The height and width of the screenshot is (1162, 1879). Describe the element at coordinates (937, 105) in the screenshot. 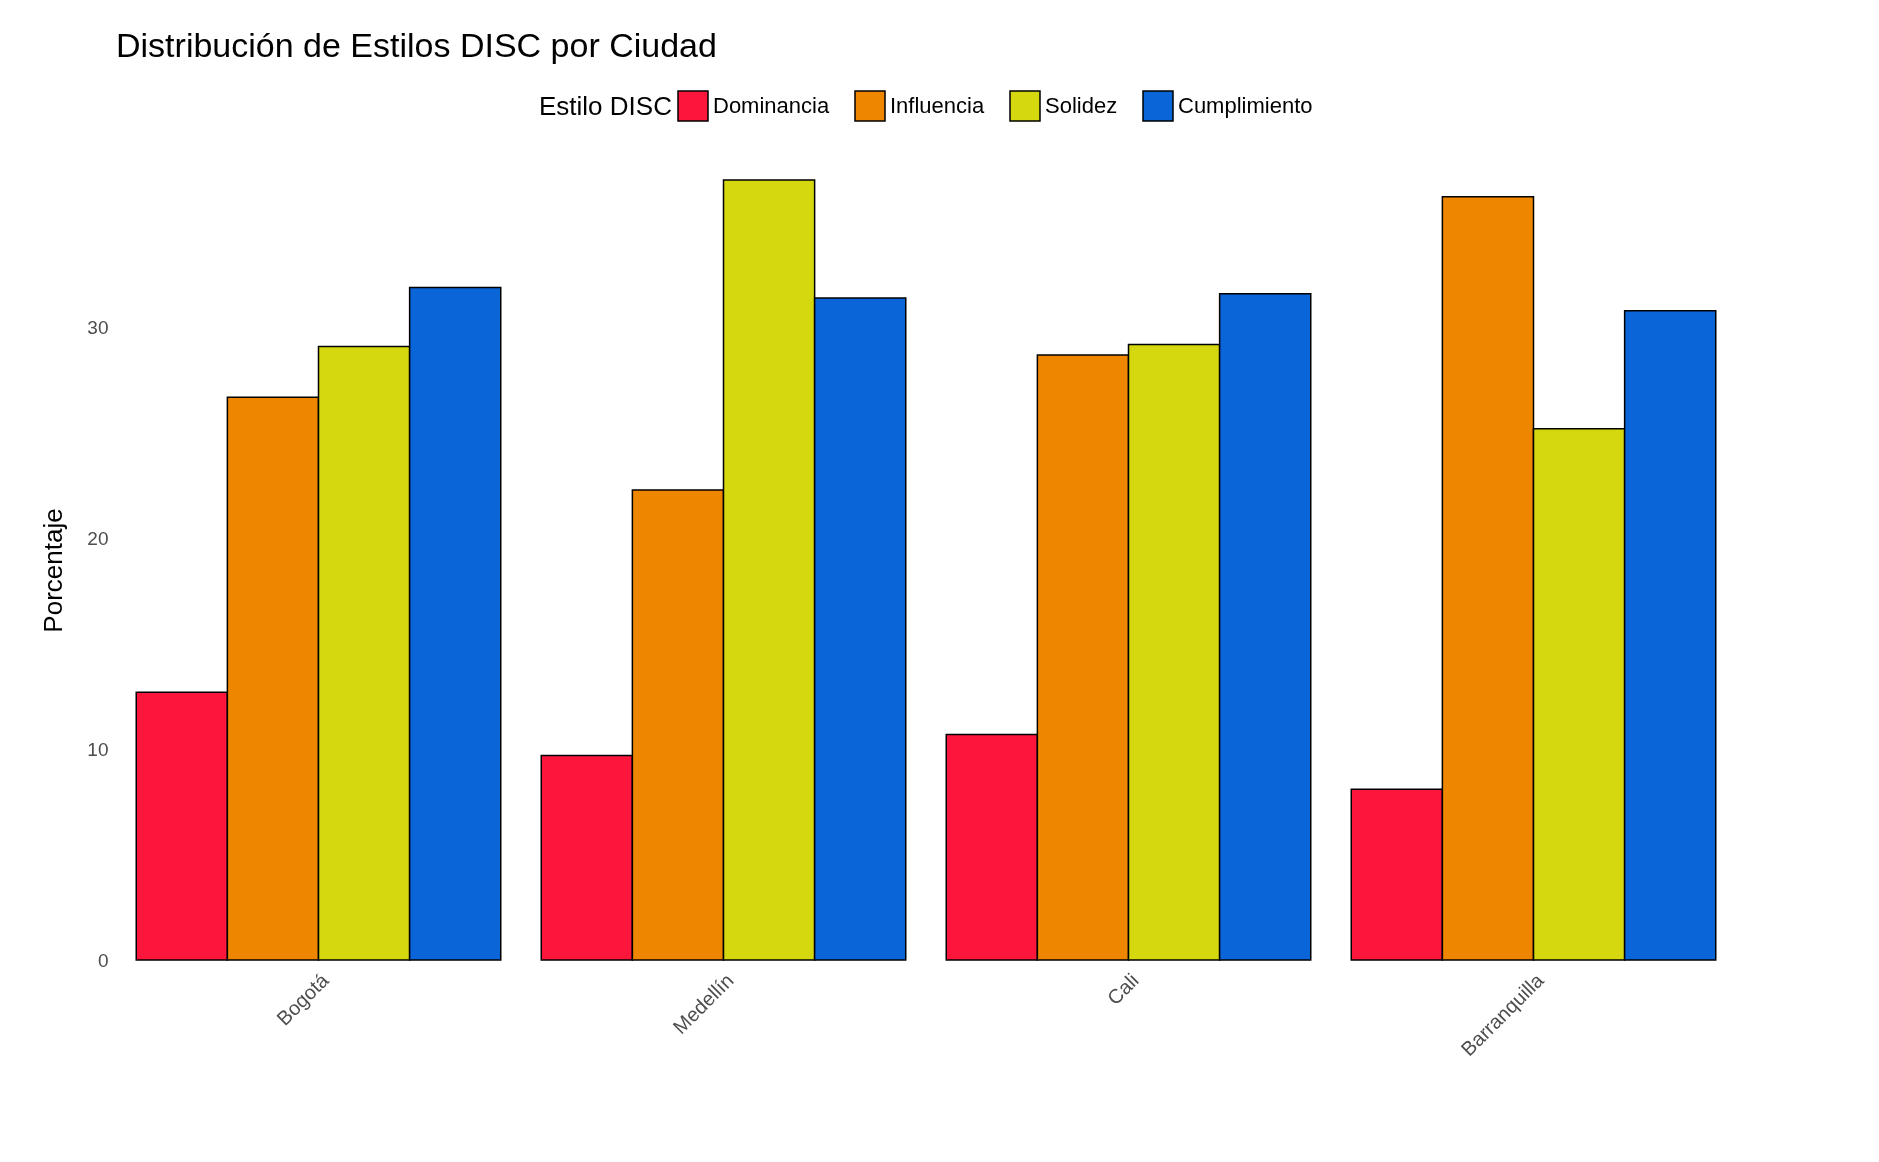

I see `legend-label: Influencia` at that location.